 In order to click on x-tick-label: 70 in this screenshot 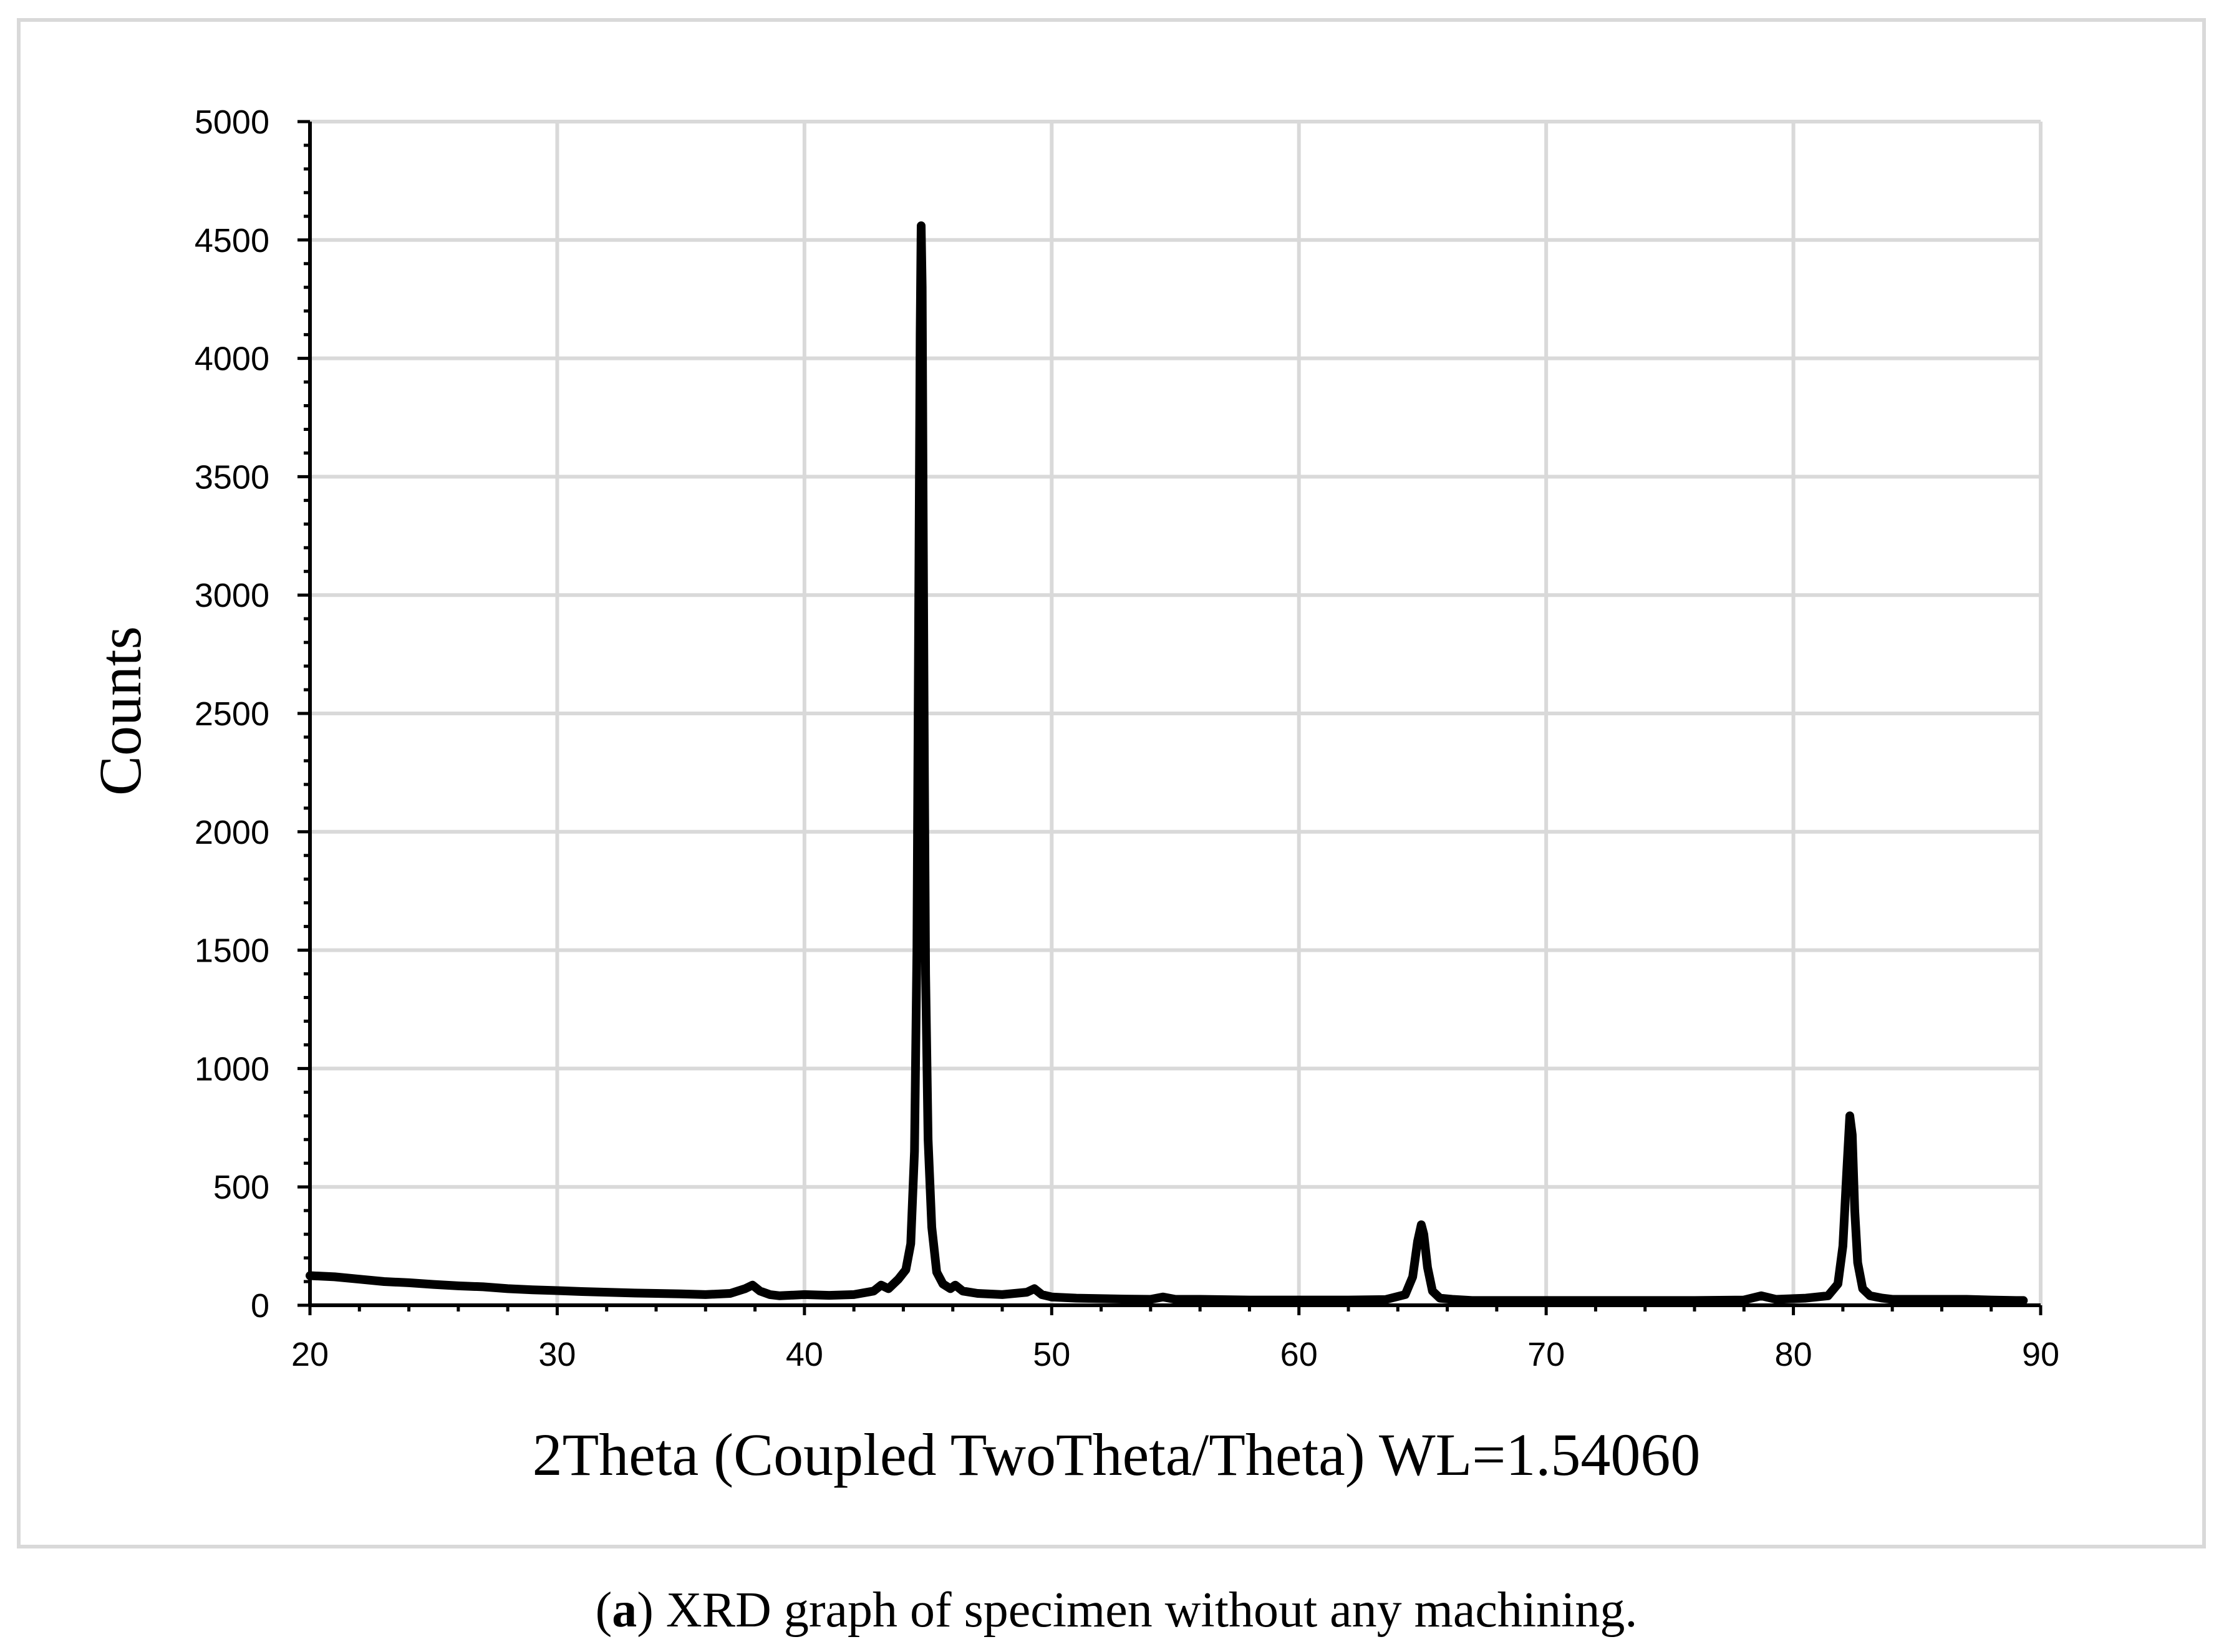, I will do `click(1546, 1354)`.